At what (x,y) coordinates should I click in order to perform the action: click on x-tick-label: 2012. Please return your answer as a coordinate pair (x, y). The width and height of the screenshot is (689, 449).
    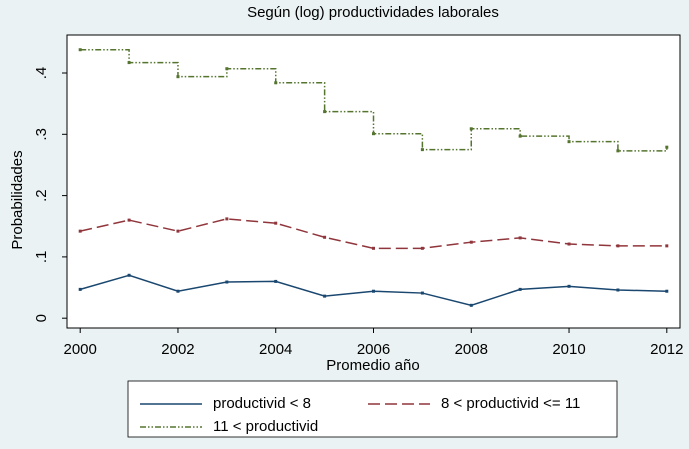
    Looking at the image, I should click on (666, 349).